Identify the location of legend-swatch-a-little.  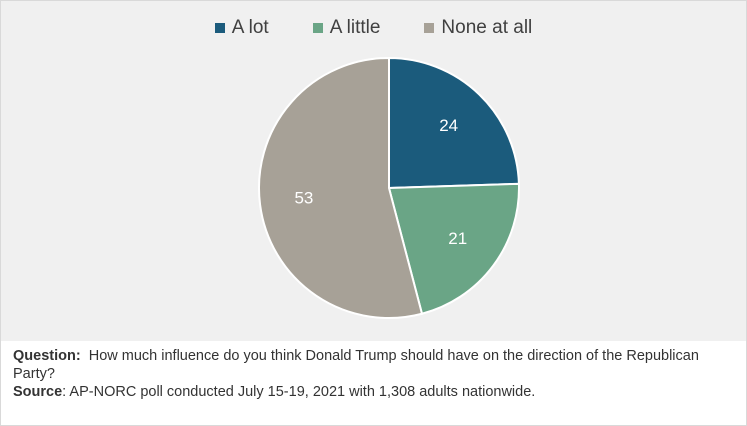
(317, 28).